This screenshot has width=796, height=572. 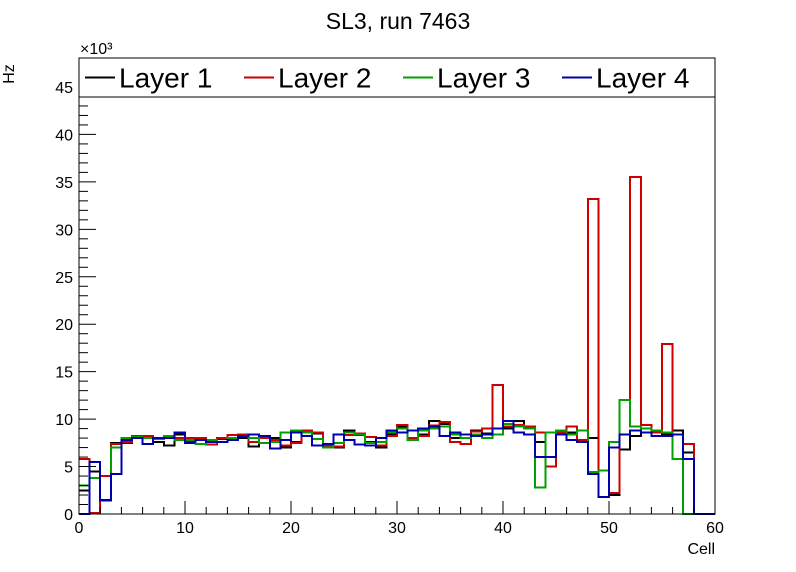 What do you see at coordinates (68, 468) in the screenshot?
I see `y-tick-label: 5` at bounding box center [68, 468].